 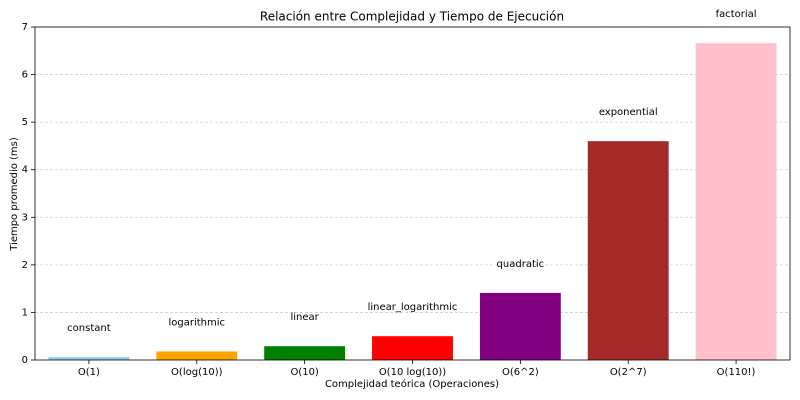 What do you see at coordinates (520, 372) in the screenshot?
I see `x-tick-label: O(6^2)` at bounding box center [520, 372].